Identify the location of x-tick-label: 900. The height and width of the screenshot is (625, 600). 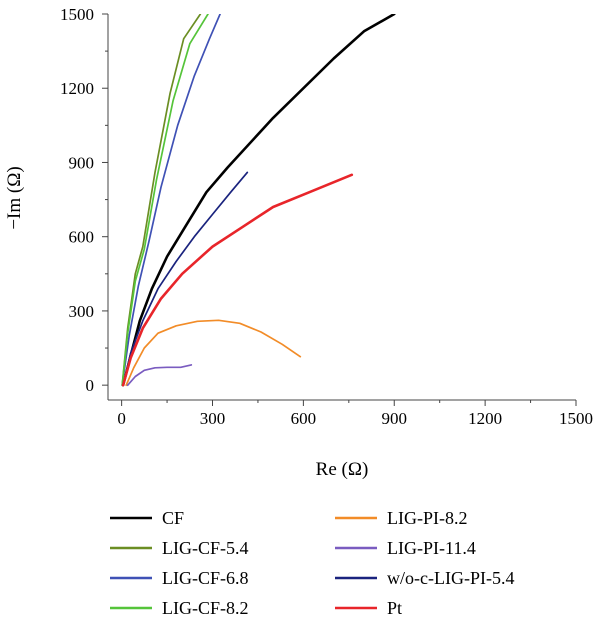
(395, 418).